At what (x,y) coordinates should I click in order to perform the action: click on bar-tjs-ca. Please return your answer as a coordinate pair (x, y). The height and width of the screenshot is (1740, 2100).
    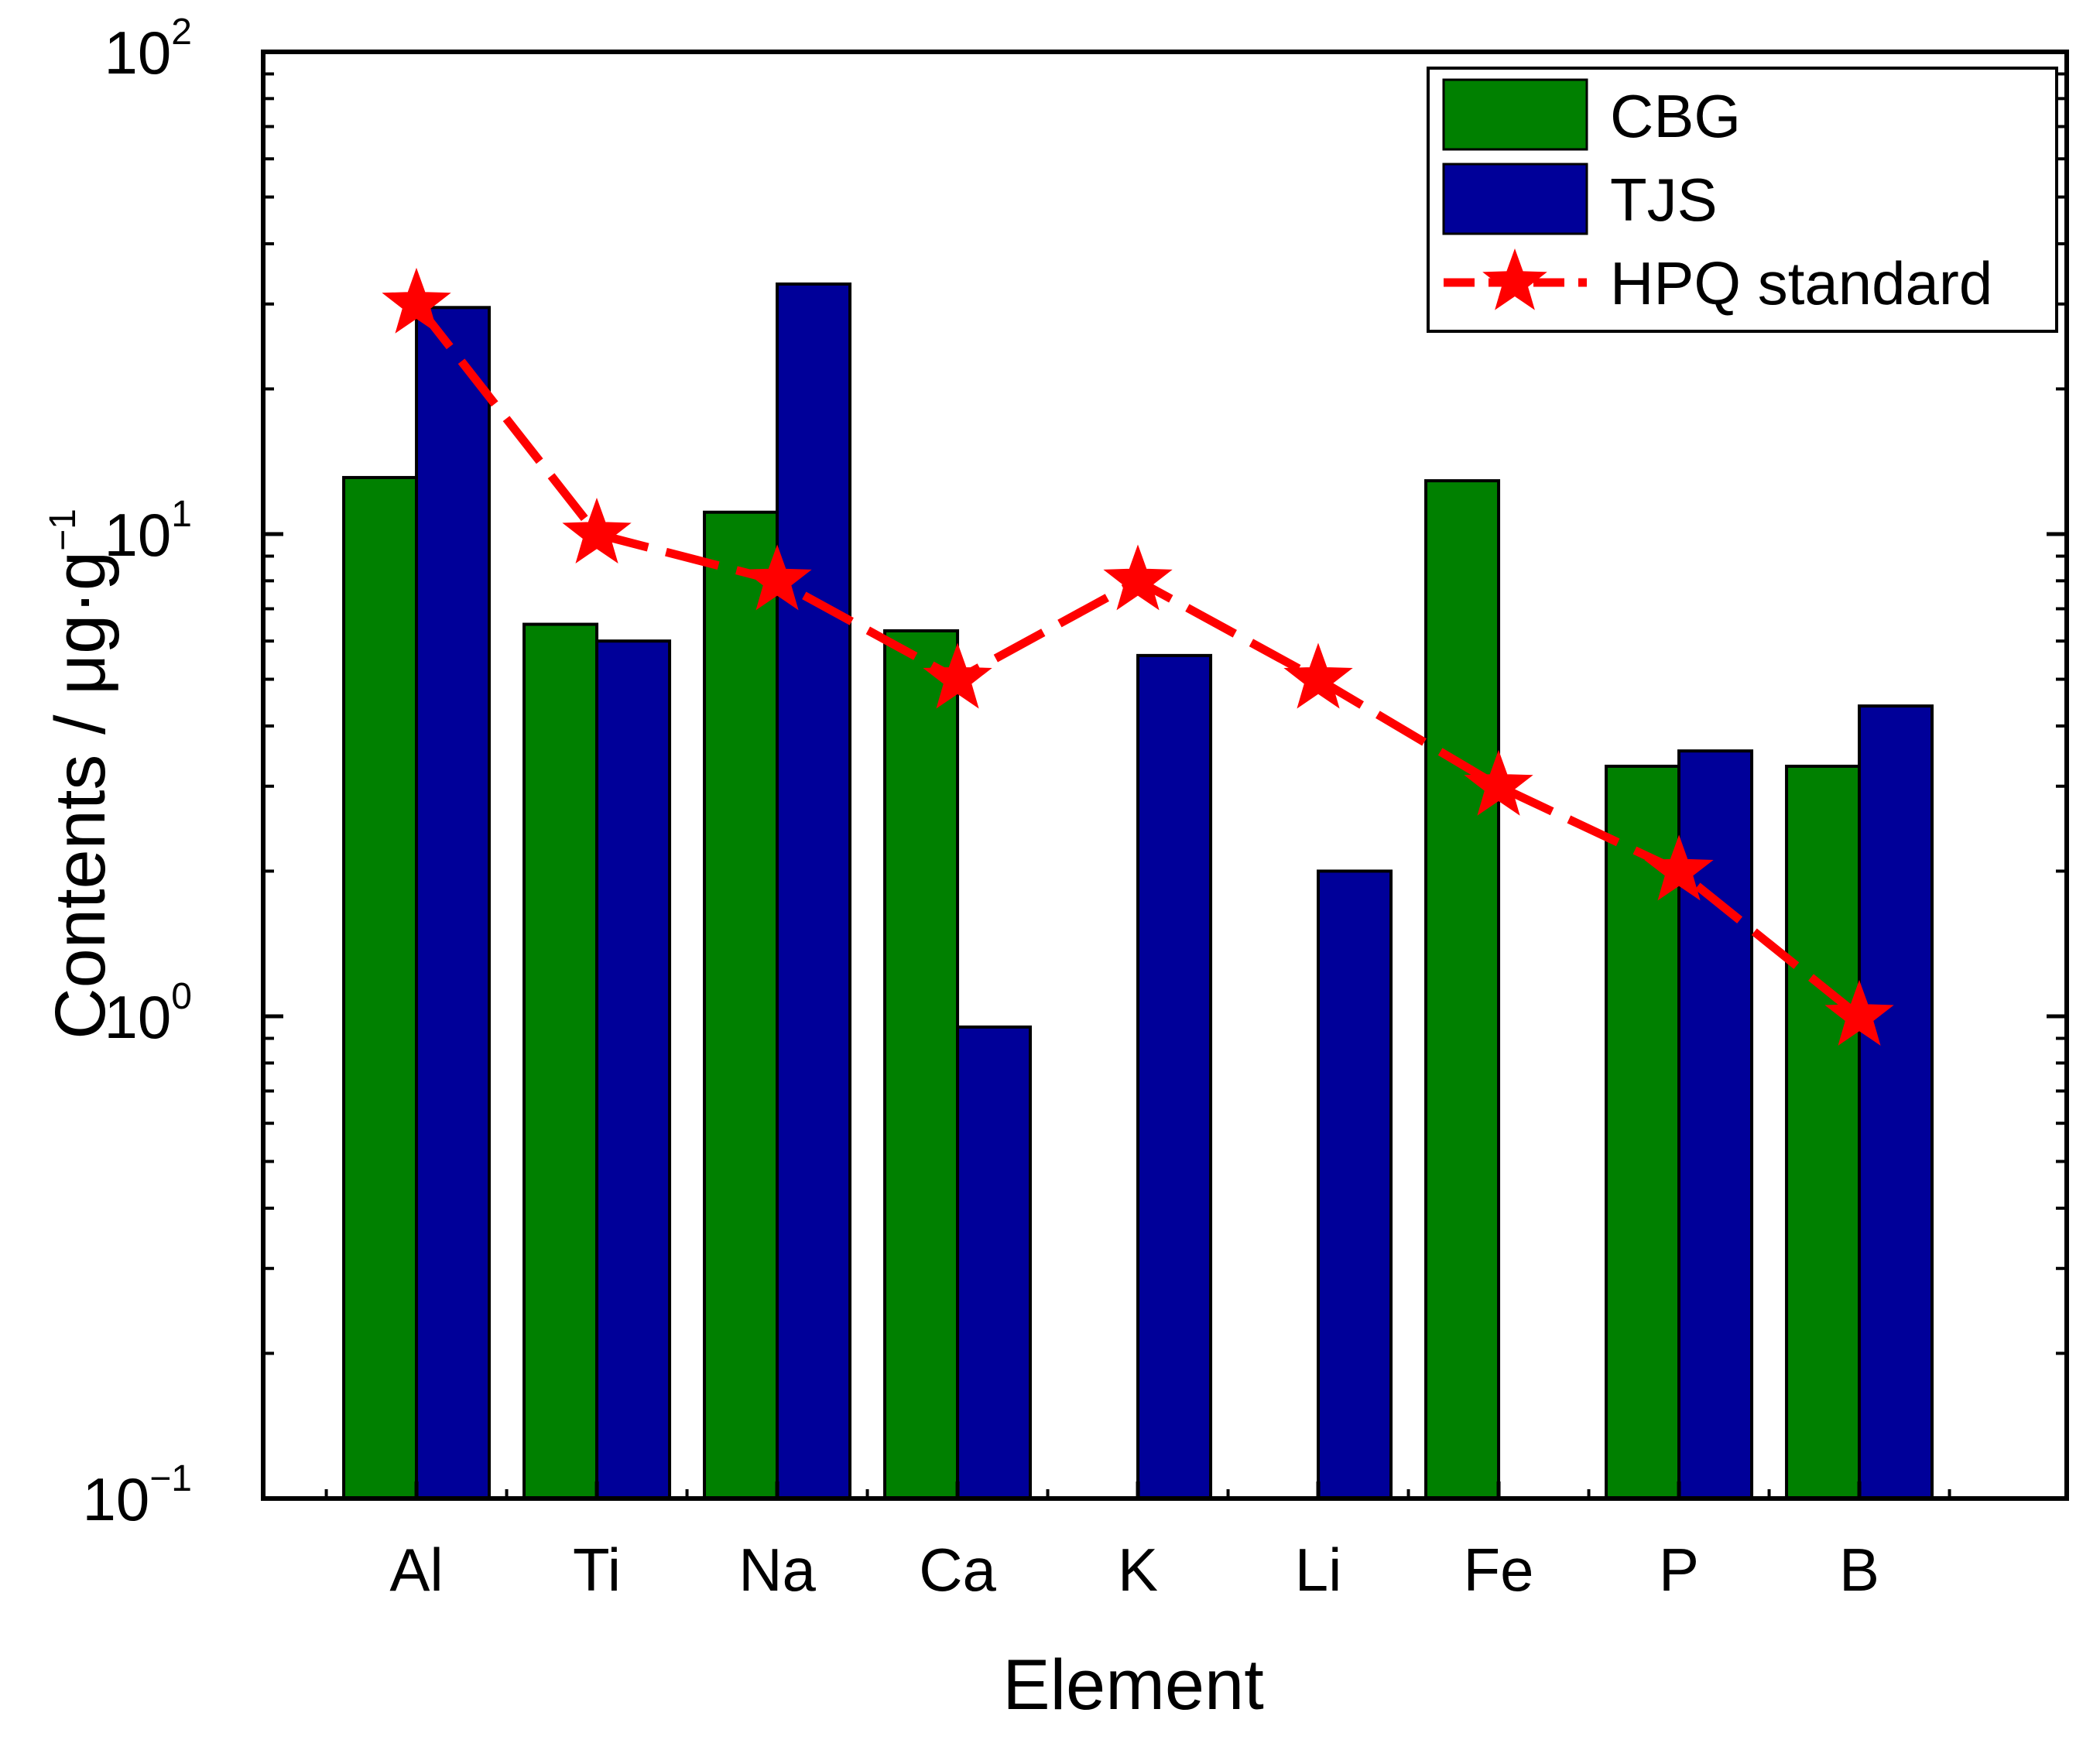
    Looking at the image, I should click on (994, 1262).